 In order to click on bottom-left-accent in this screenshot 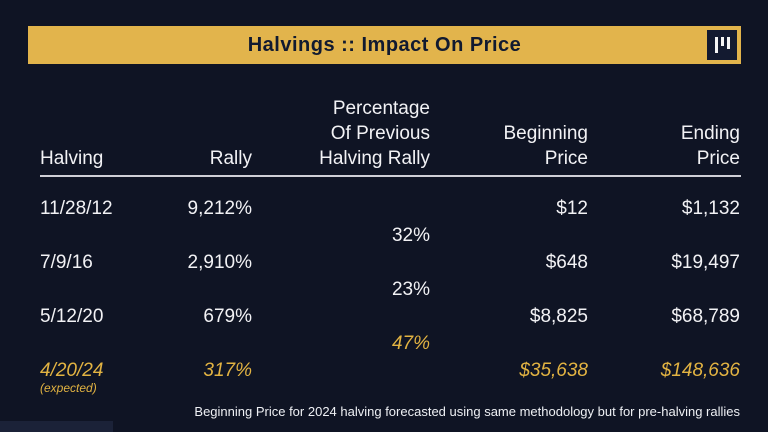, I will do `click(56, 426)`.